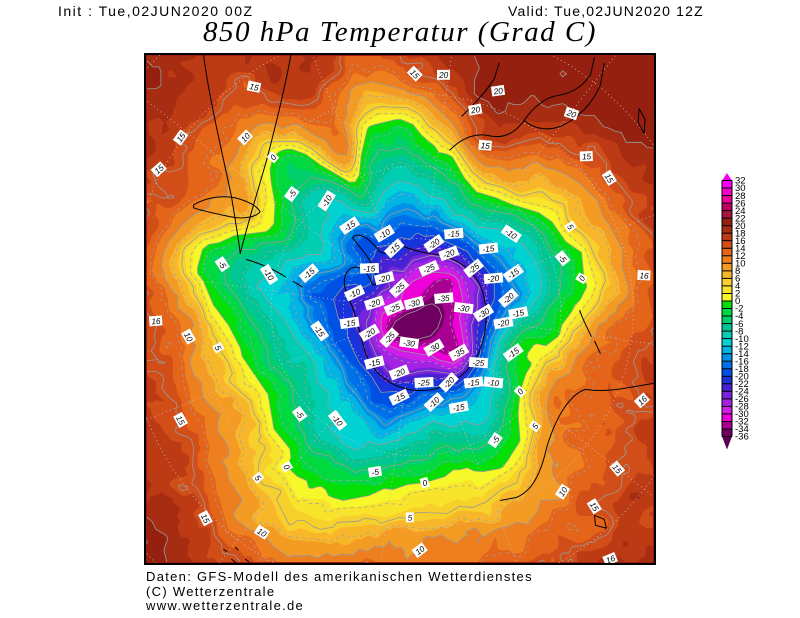 Image resolution: width=800 pixels, height=618 pixels. I want to click on svg-text: -18, so click(742, 369).